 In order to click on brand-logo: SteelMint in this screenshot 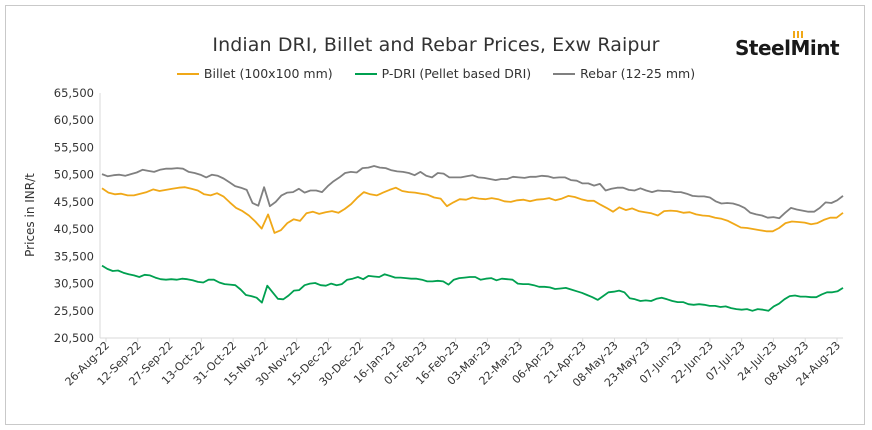, I will do `click(787, 48)`.